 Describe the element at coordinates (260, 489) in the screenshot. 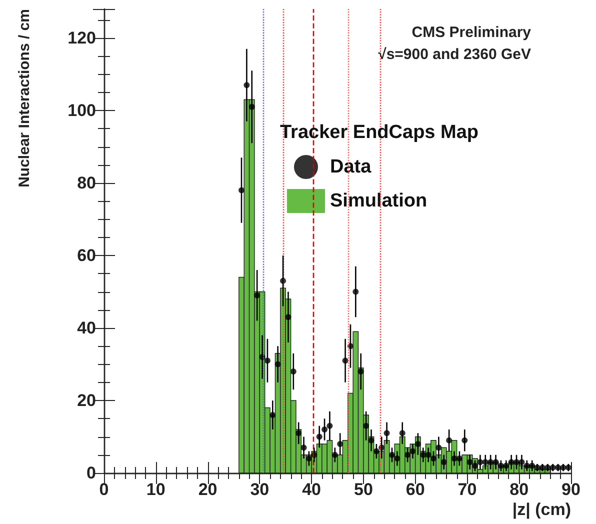

I see `x-tick-label: 30` at that location.